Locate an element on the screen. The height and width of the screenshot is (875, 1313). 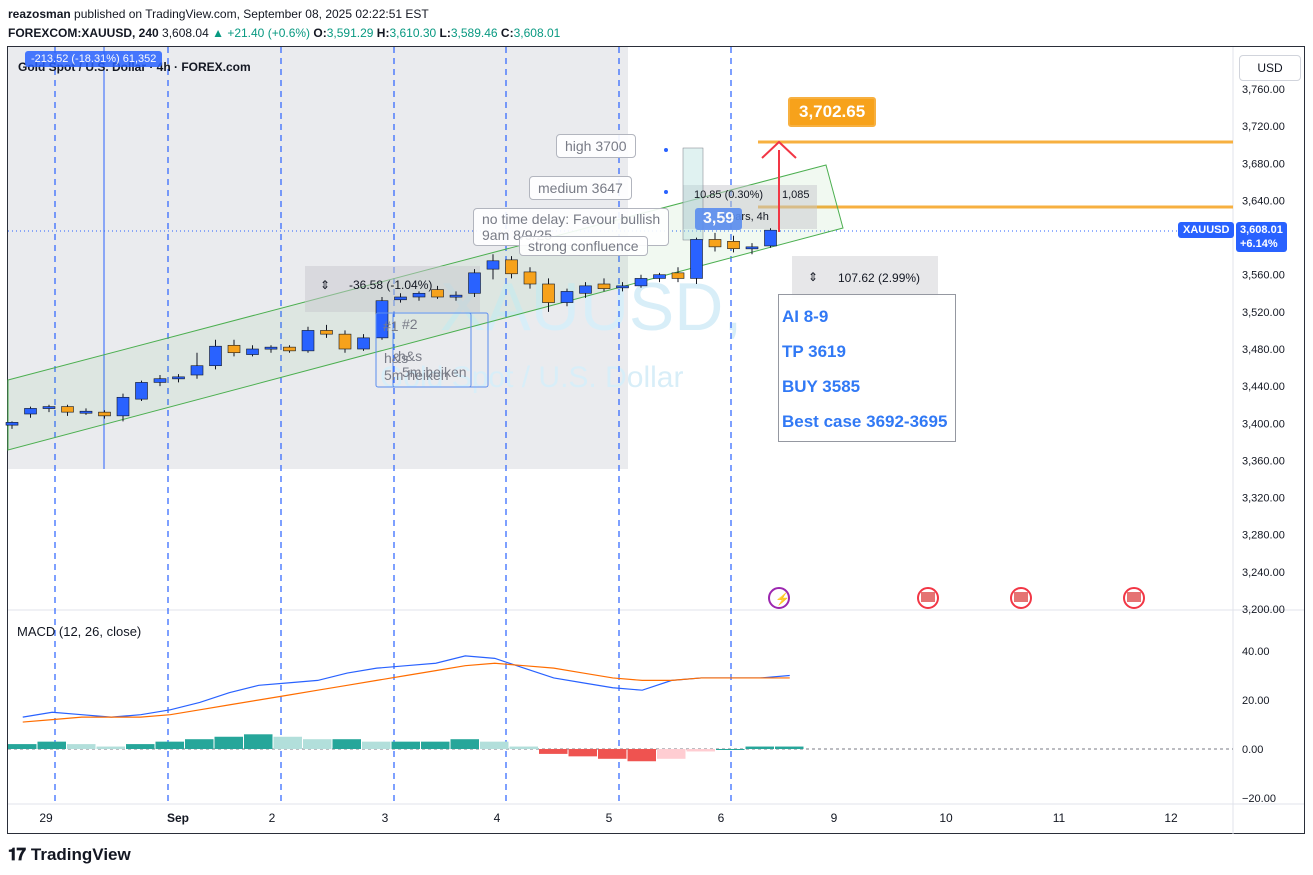
time-tick-label: 5 is located at coordinates (609, 818).